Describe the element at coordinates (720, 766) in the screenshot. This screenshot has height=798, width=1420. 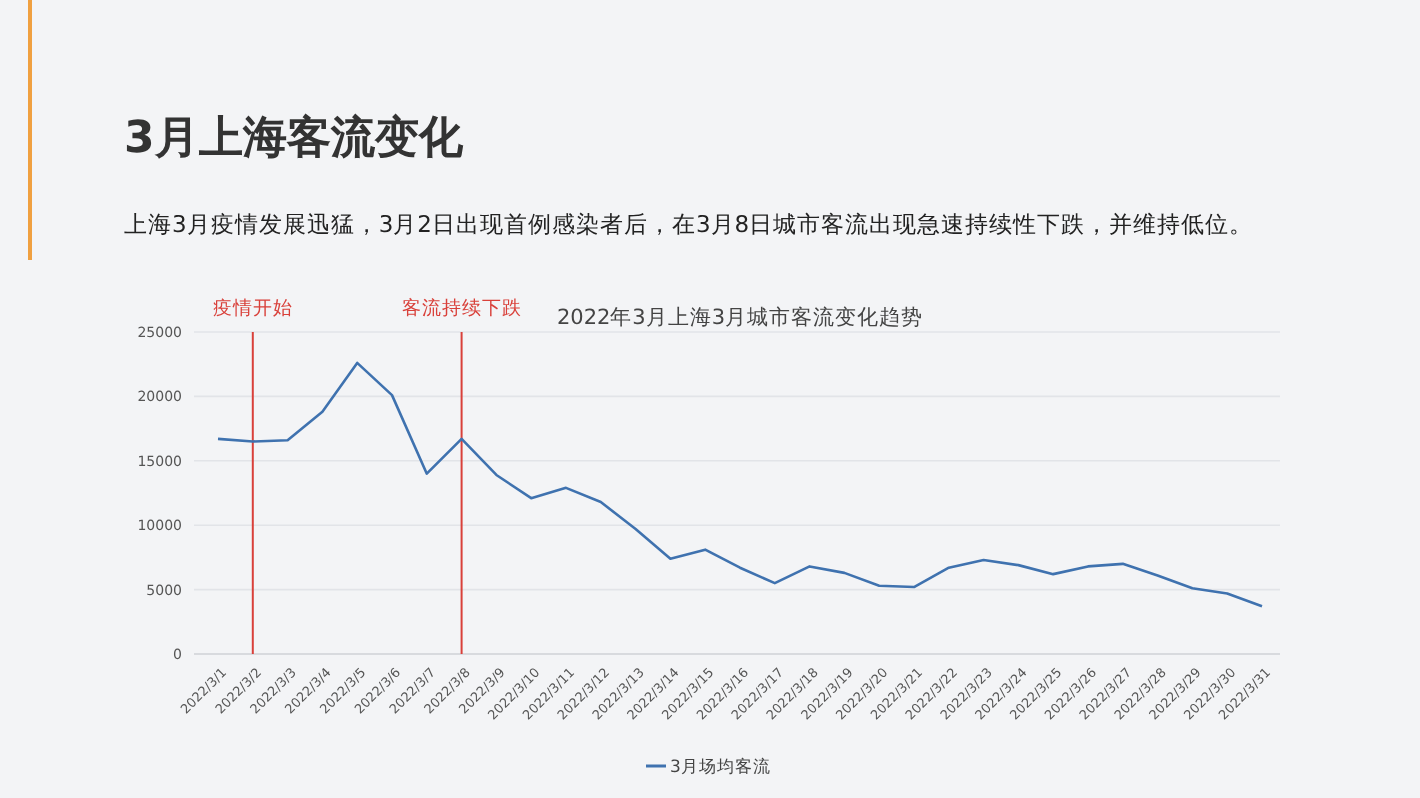
I see `legend-label: 3月场均客流` at that location.